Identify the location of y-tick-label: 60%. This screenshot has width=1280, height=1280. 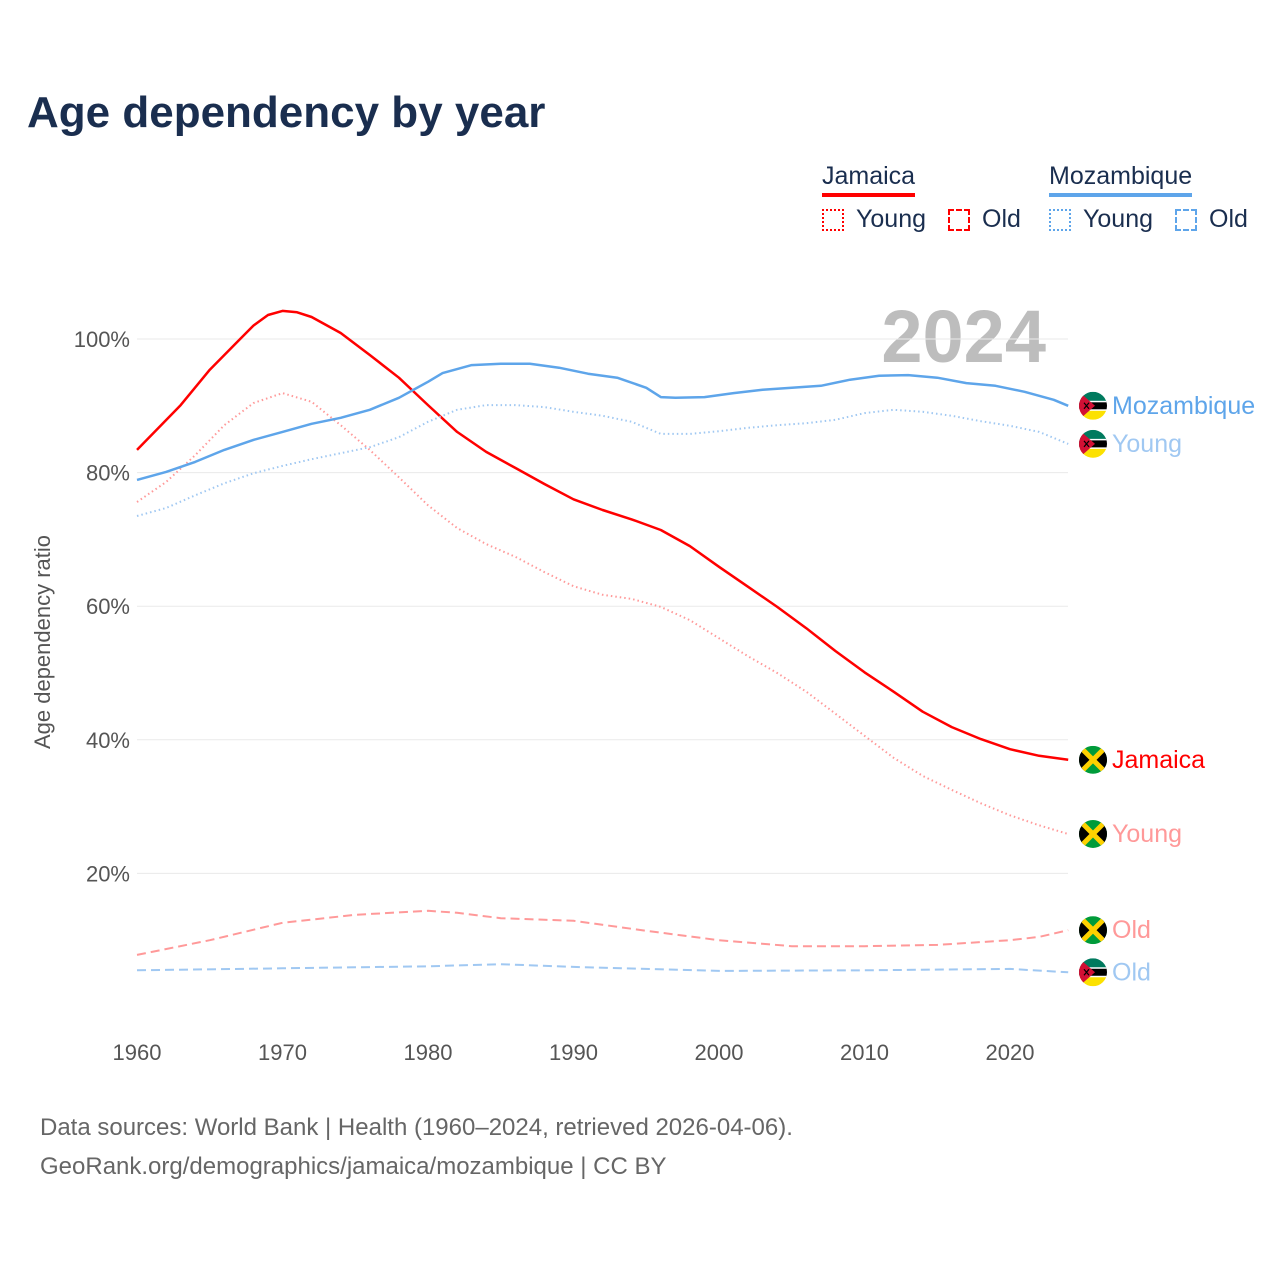
(108, 606).